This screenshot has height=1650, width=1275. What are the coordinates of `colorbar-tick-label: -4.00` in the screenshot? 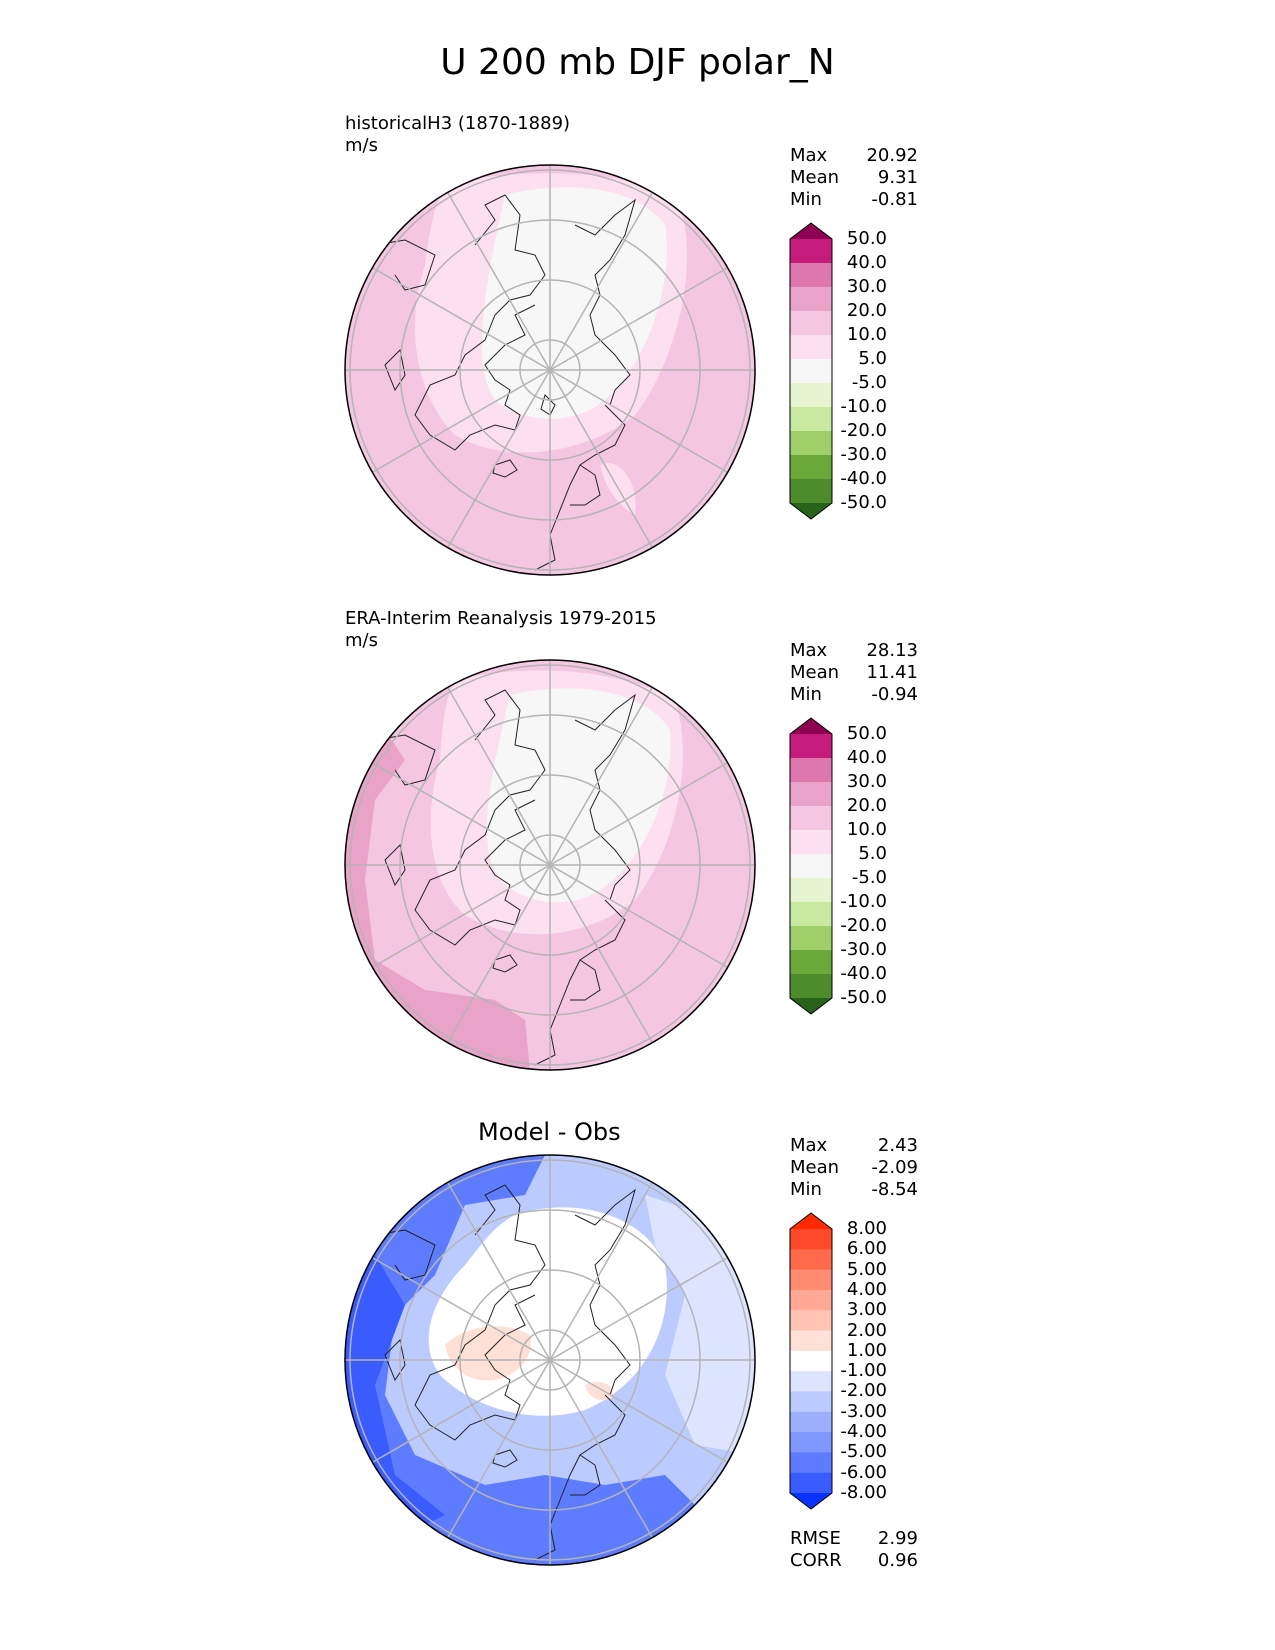 It's located at (863, 1432).